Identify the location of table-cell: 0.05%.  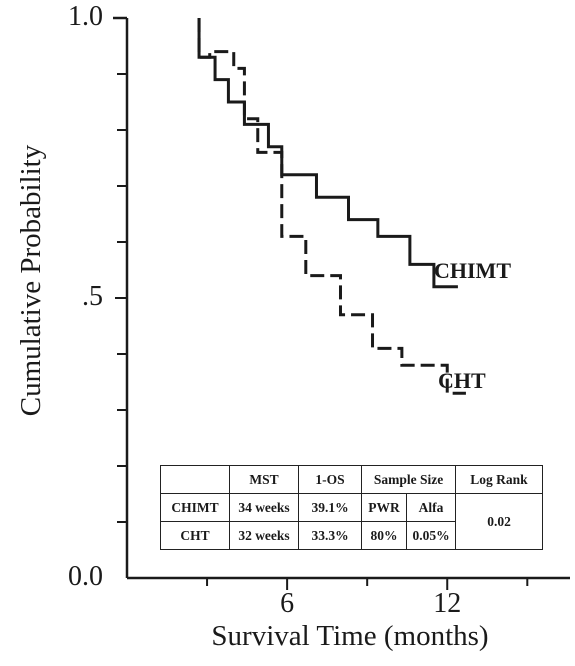
(431, 535).